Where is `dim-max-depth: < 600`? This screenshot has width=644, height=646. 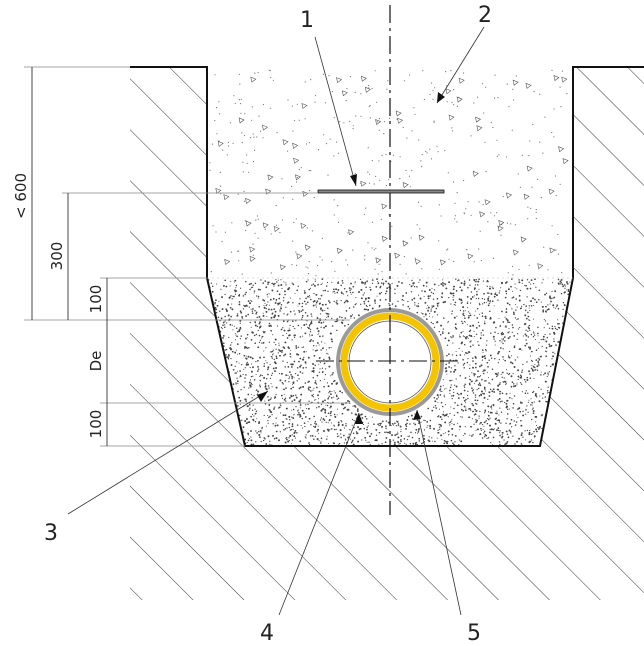
dim-max-depth: < 600 is located at coordinates (21, 196).